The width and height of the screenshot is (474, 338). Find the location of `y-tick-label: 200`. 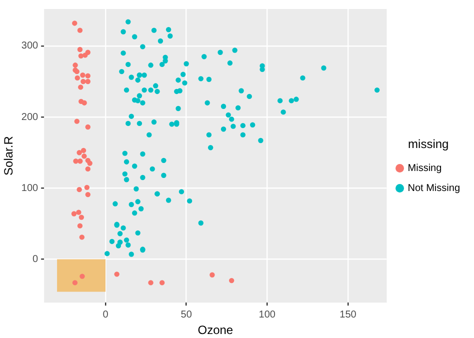

y-tick-label: 200 is located at coordinates (30, 117).